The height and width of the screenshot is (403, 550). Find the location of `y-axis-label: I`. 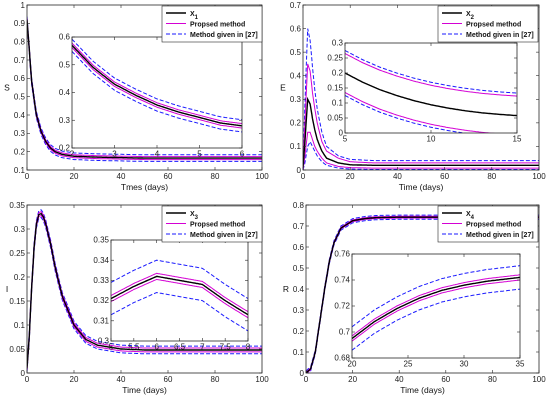

y-axis-label: I is located at coordinates (7, 289).